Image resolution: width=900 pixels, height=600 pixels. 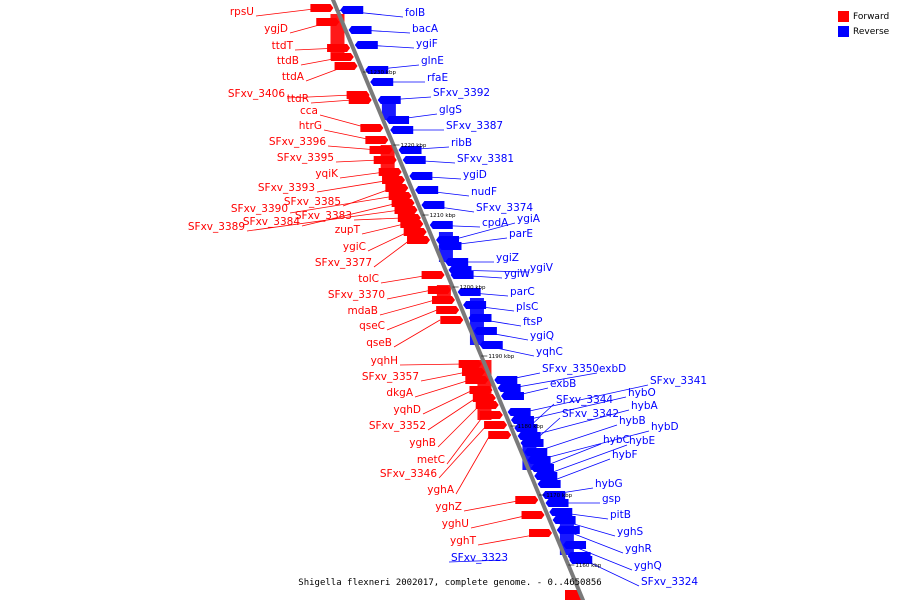 What do you see at coordinates (530, 427) in the screenshot?
I see `kbp-tick-label: 1180 kbp` at bounding box center [530, 427].